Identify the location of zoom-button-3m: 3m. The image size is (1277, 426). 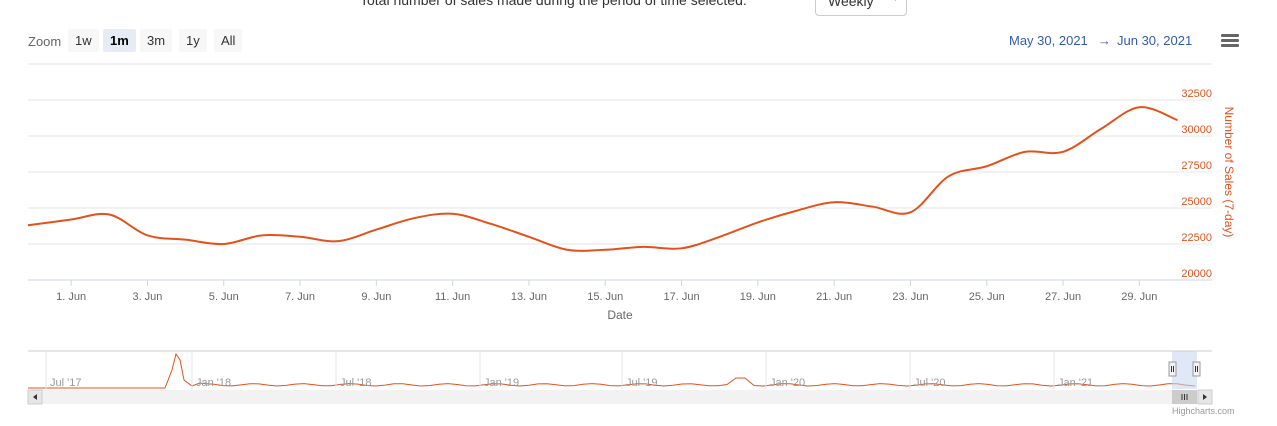
(156, 40).